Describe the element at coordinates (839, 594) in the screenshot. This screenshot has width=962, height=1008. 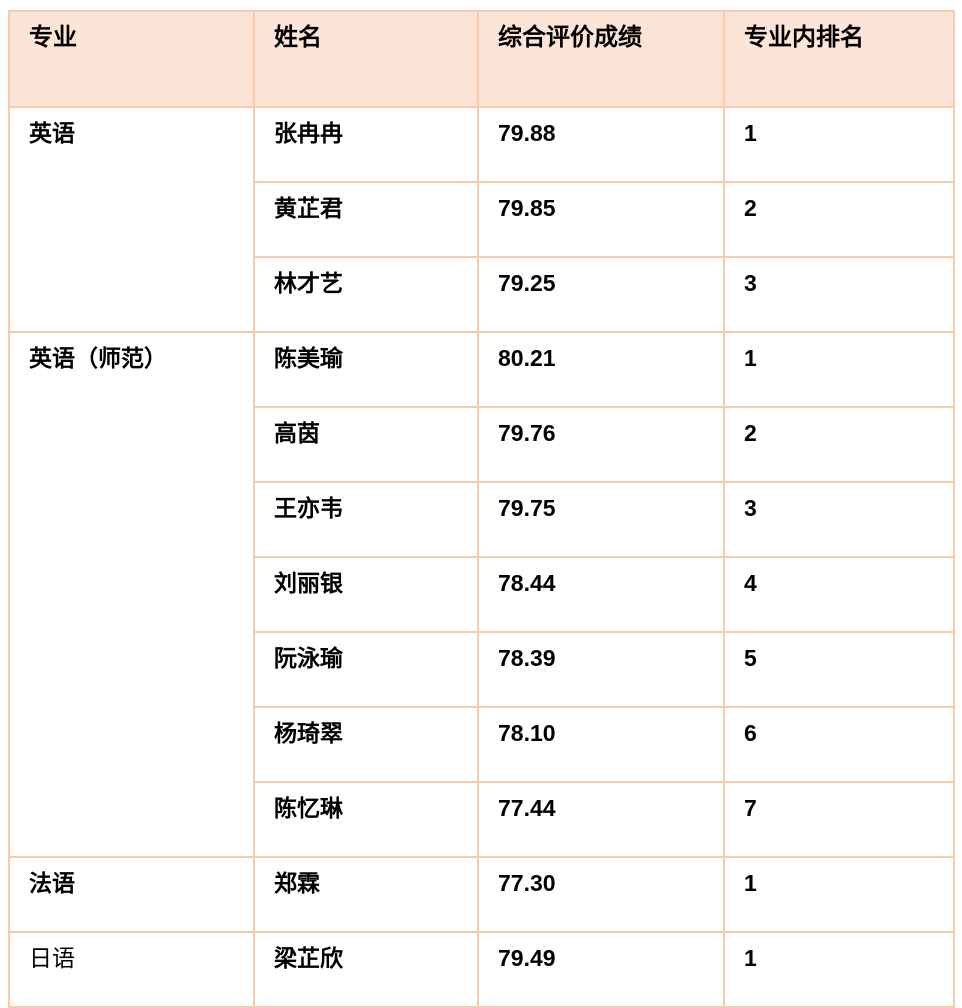
I see `rank-cell: 4` at that location.